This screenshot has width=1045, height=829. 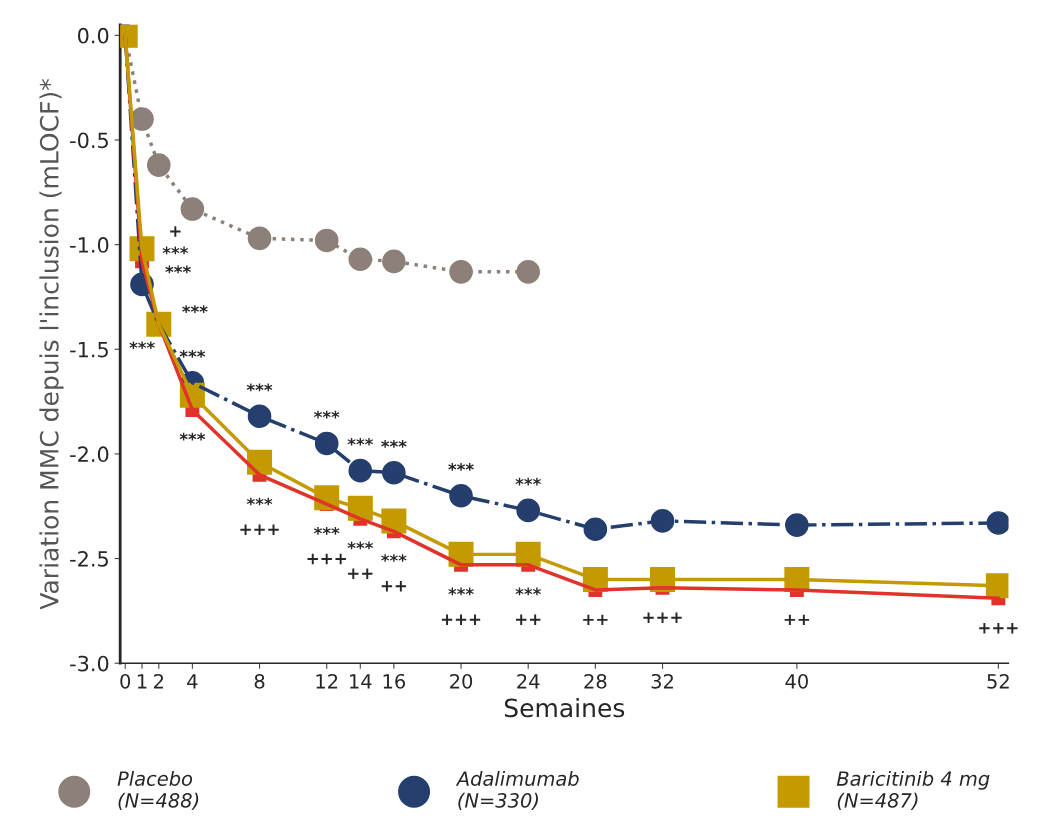 What do you see at coordinates (159, 681) in the screenshot?
I see `x-tick-label: 2` at bounding box center [159, 681].